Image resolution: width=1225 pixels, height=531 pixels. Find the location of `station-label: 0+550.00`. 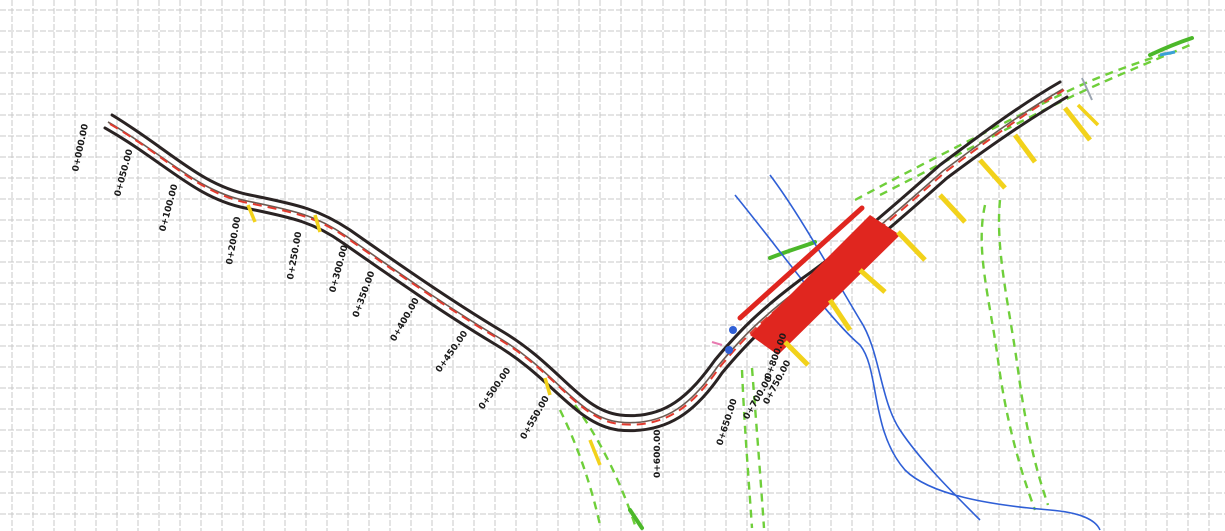

station-label: 0+550.00 is located at coordinates (535, 417).